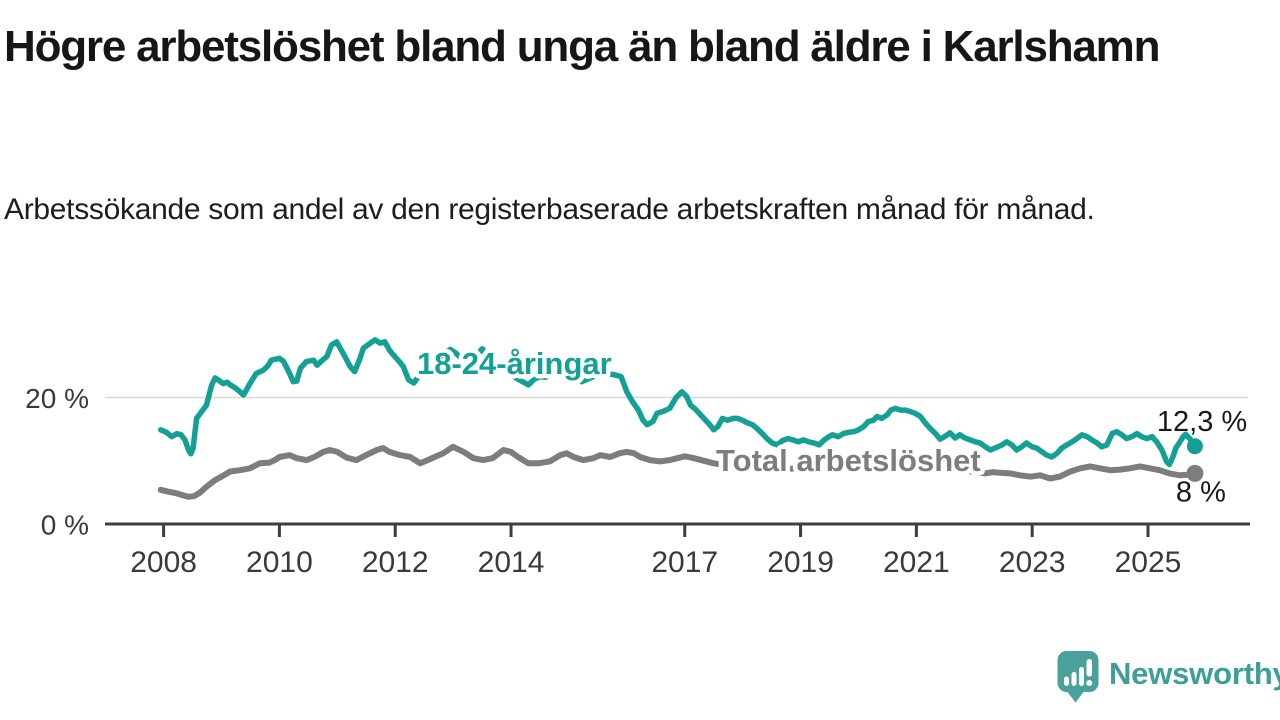 The width and height of the screenshot is (1280, 720). What do you see at coordinates (1194, 673) in the screenshot?
I see `newsworthy-wordmark: Newsworthy` at bounding box center [1194, 673].